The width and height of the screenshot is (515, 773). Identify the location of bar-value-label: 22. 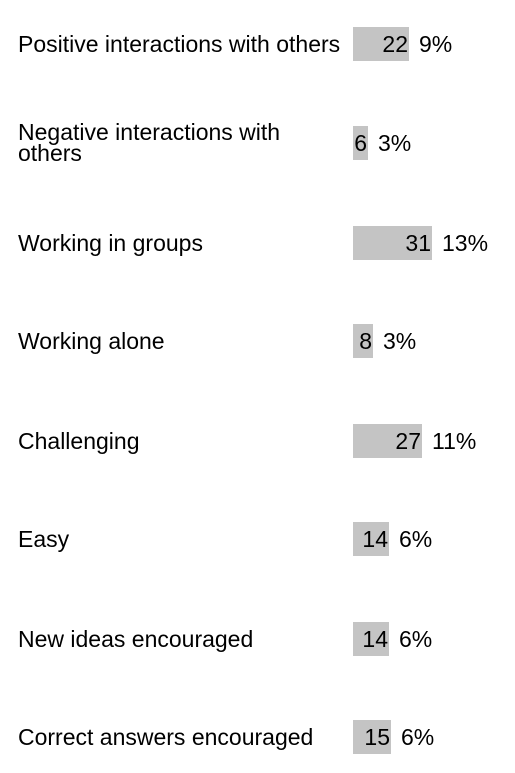
(395, 43).